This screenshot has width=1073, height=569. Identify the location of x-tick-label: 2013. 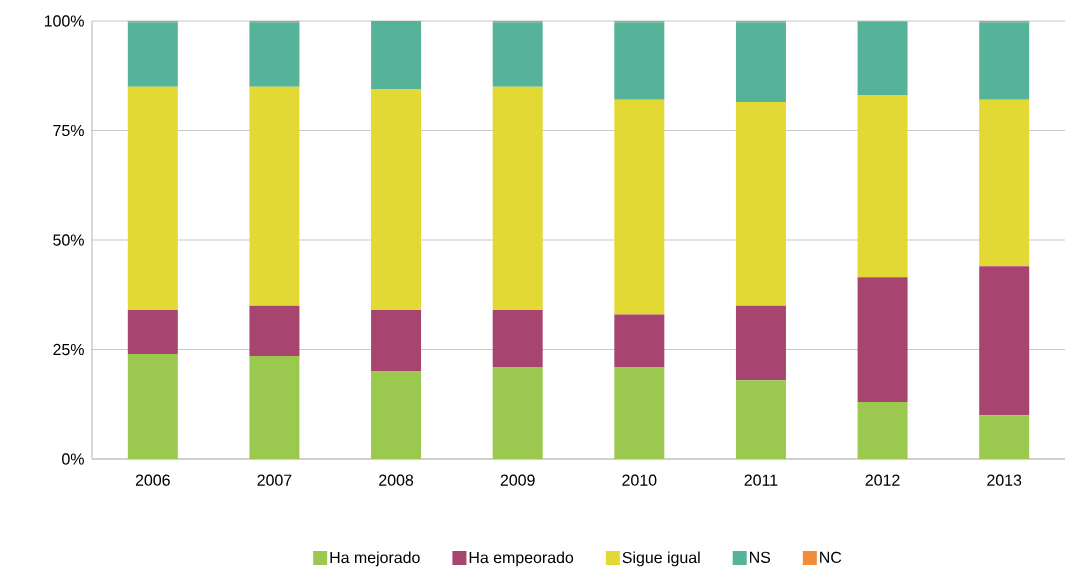
(1004, 480).